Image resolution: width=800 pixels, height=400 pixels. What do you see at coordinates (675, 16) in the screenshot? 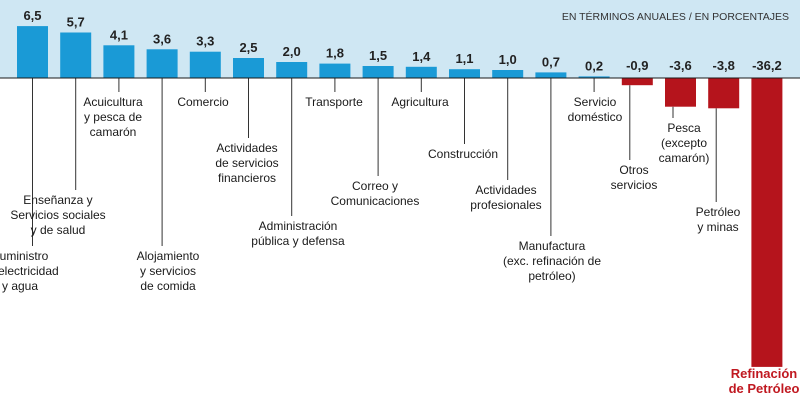
I see `unit-note: EN TÉRMINOS ANUALES / EN PORCENTAJES` at bounding box center [675, 16].